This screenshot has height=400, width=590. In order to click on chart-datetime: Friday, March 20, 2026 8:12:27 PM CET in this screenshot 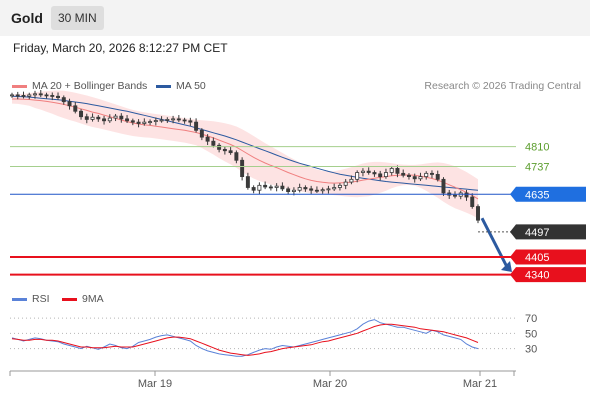, I will do `click(120, 48)`.